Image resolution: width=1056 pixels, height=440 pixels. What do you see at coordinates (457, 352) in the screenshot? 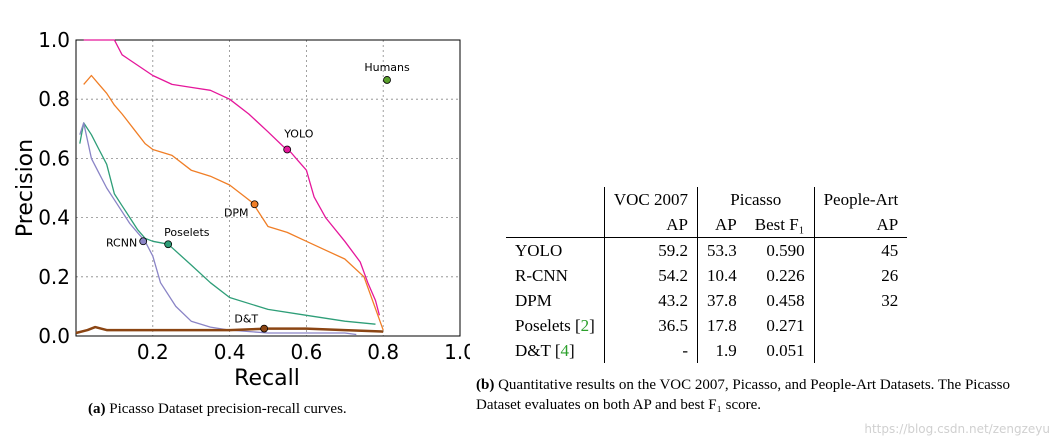
I see `x-tick-label: 1.0` at bounding box center [457, 352].